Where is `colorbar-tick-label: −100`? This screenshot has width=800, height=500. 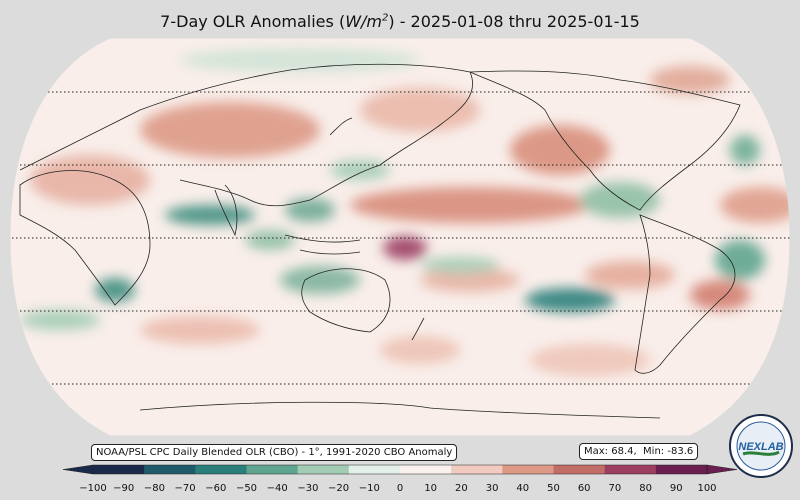
colorbar-tick-label: −100 is located at coordinates (93, 488).